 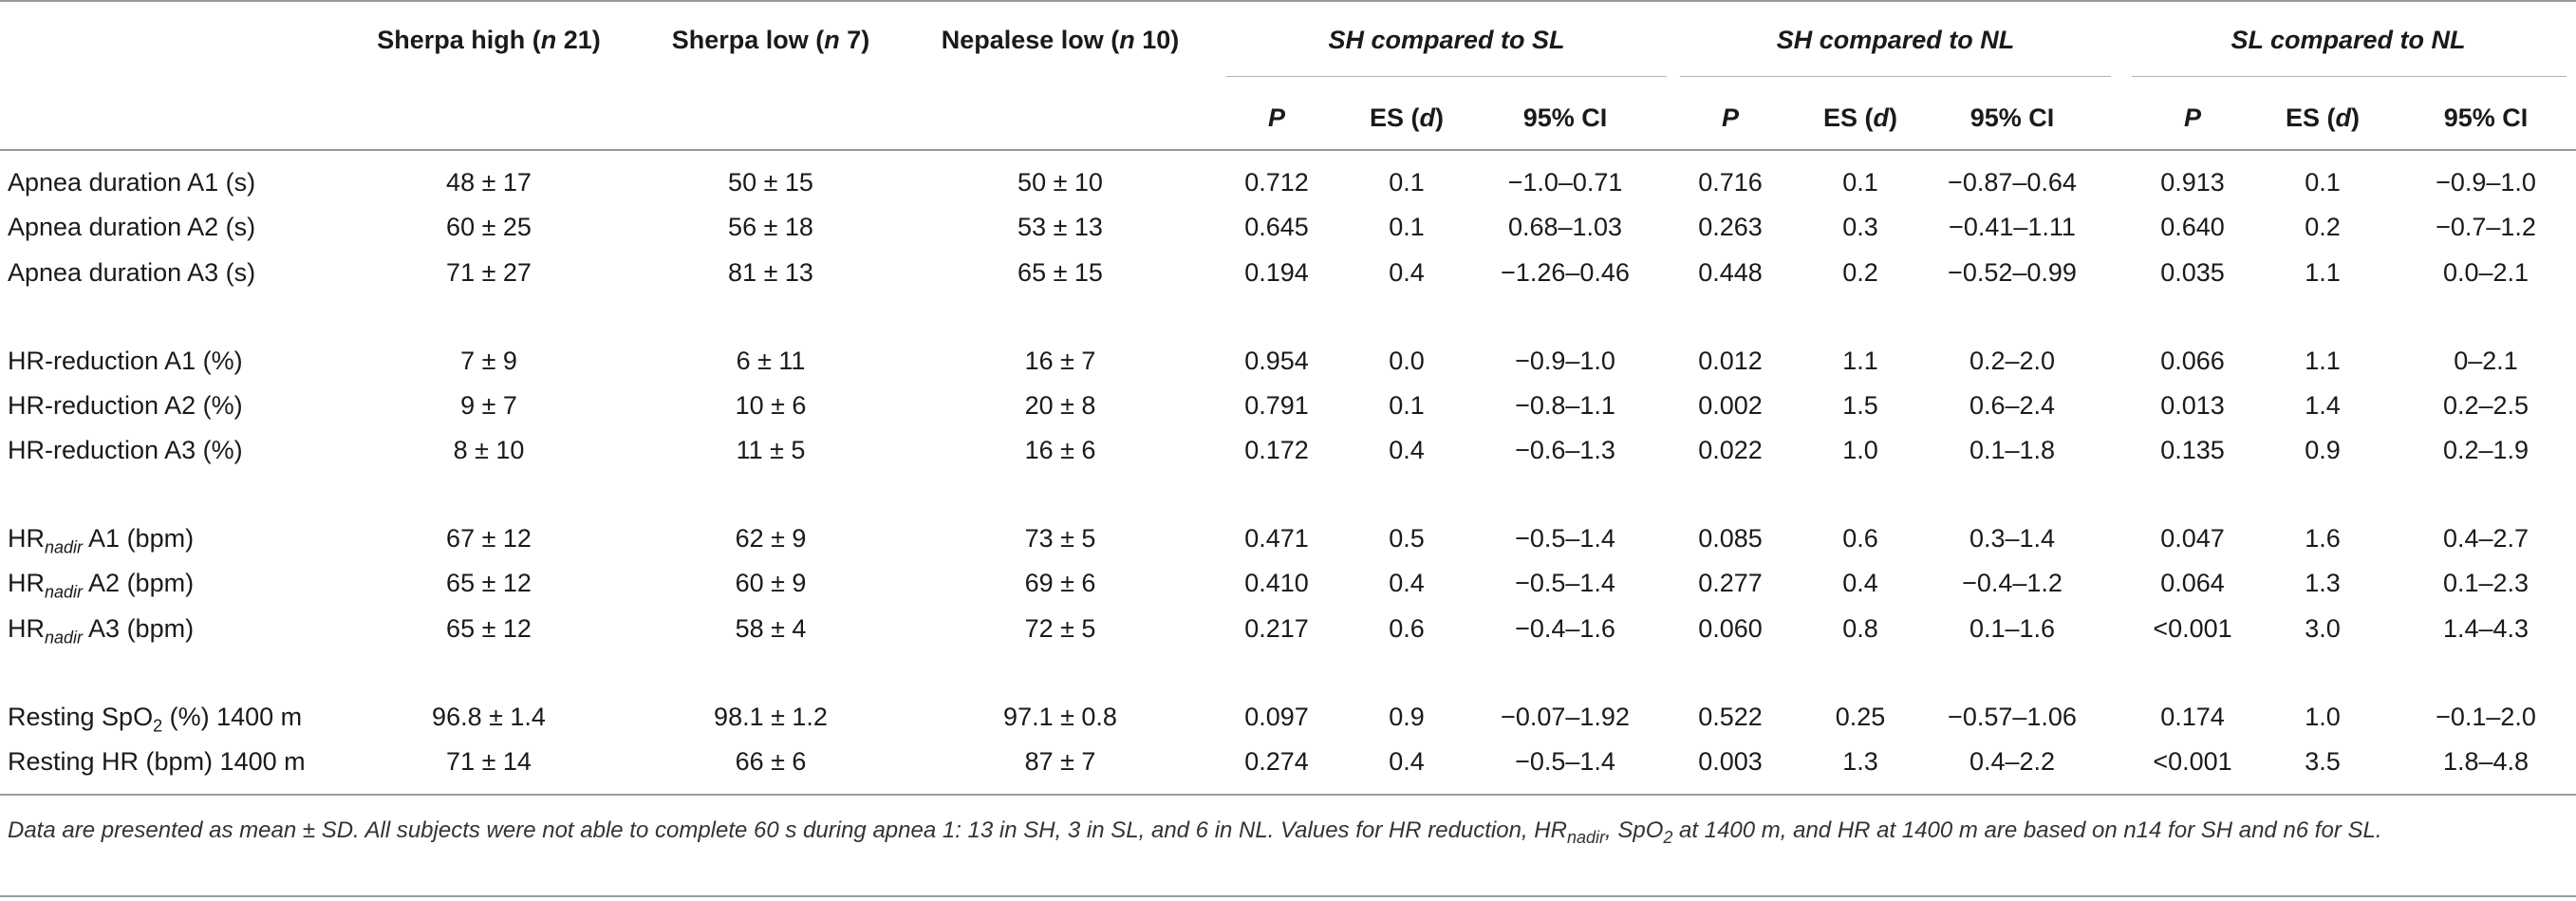 I want to click on cell-p1: 0.712, so click(x=1277, y=182).